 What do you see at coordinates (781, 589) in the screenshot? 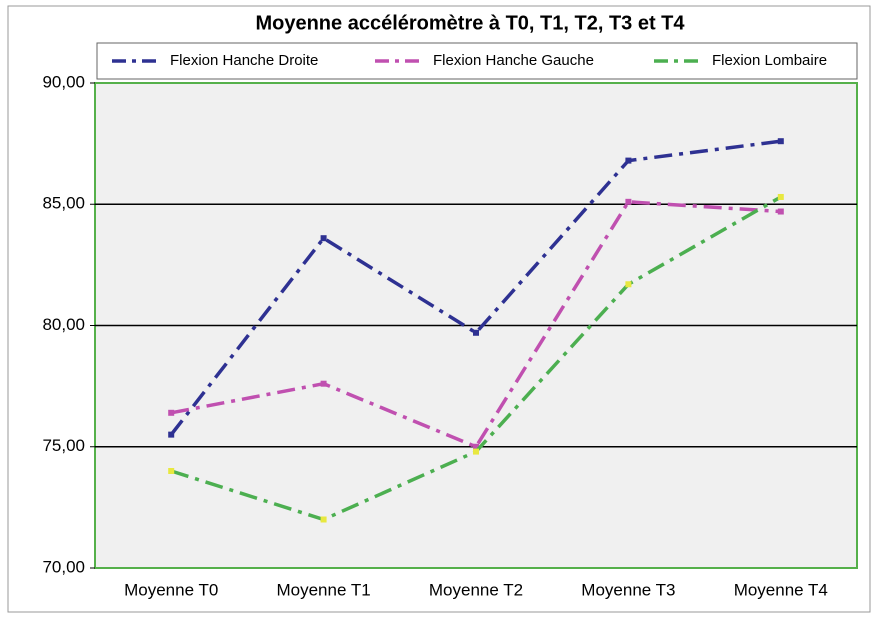
I see `x-tick-label: Moyenne T4` at bounding box center [781, 589].